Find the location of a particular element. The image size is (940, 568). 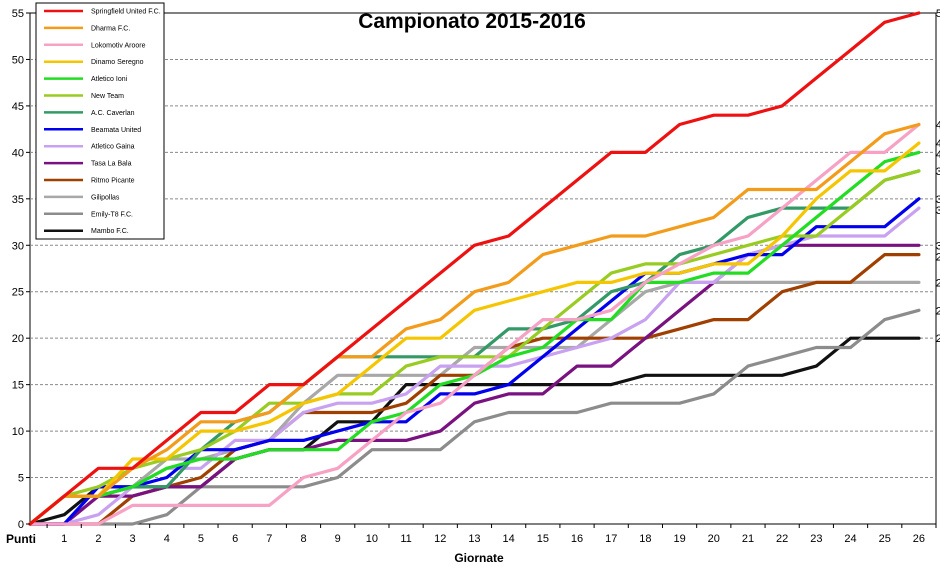

x-tick-label: 7 is located at coordinates (269, 539).